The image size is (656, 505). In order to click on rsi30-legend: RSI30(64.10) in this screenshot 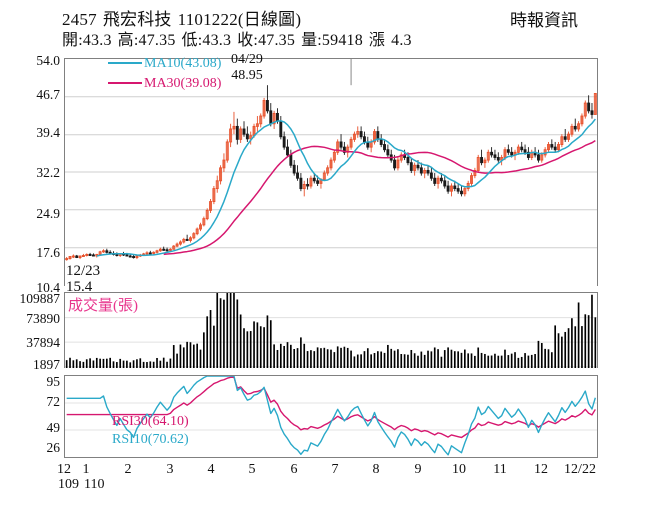, I will do `click(150, 421)`.